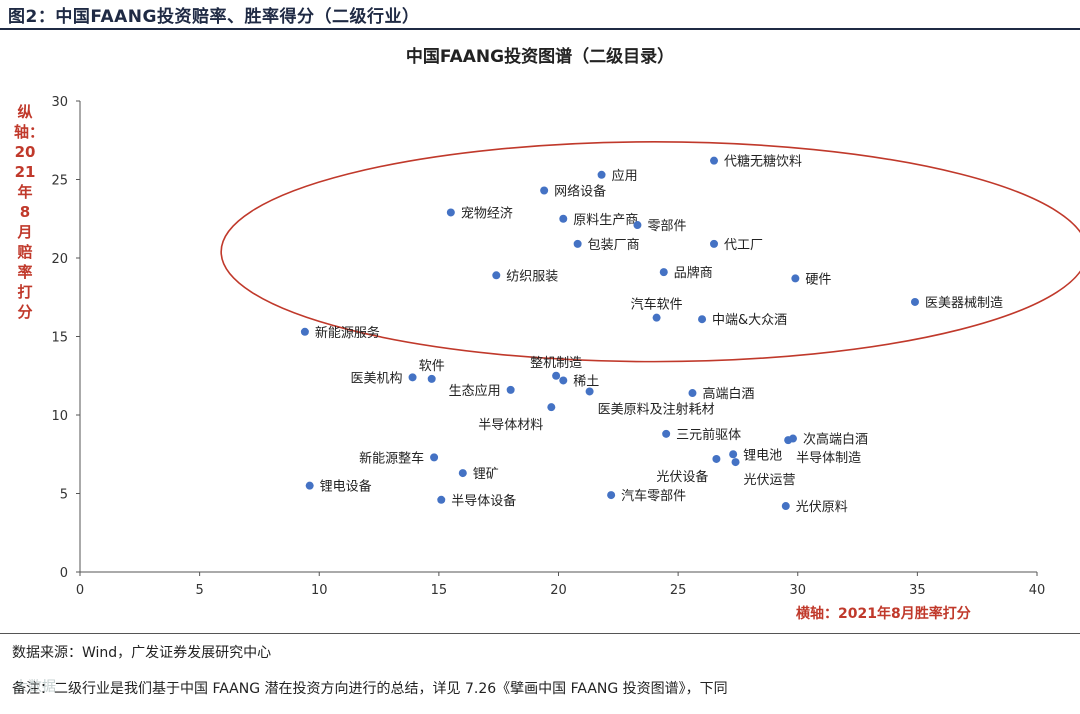  Describe the element at coordinates (432, 366) in the screenshot. I see `point-label: 软件` at that location.